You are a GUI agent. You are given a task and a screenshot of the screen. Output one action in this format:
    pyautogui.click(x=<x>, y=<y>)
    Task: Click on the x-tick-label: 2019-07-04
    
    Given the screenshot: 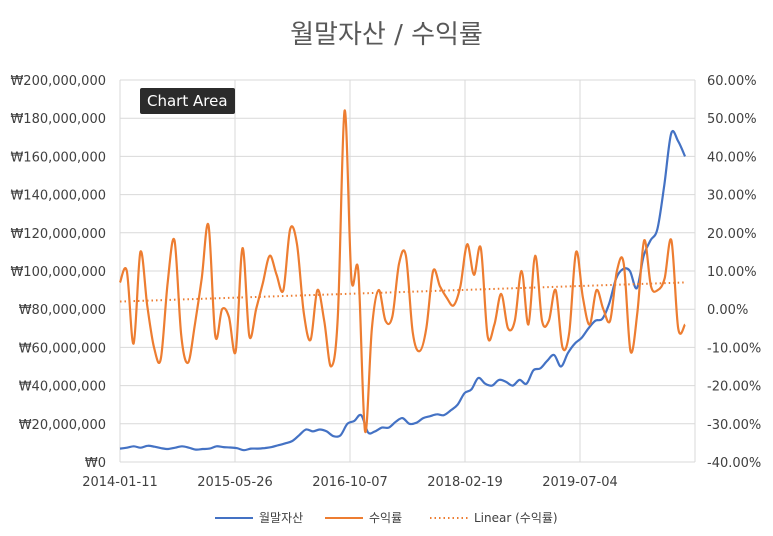 What is the action you would take?
    pyautogui.click(x=580, y=482)
    